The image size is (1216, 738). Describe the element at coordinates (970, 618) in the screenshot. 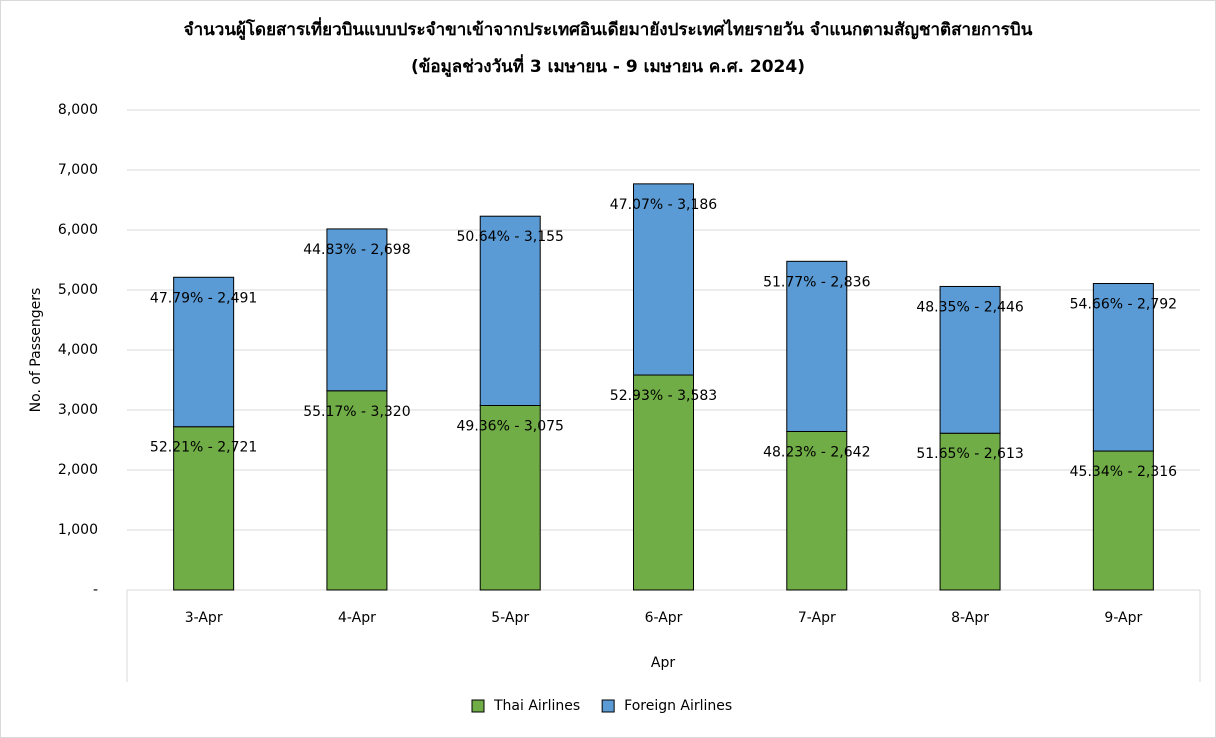

I see `x-tick-label: 8-Apr` at that location.